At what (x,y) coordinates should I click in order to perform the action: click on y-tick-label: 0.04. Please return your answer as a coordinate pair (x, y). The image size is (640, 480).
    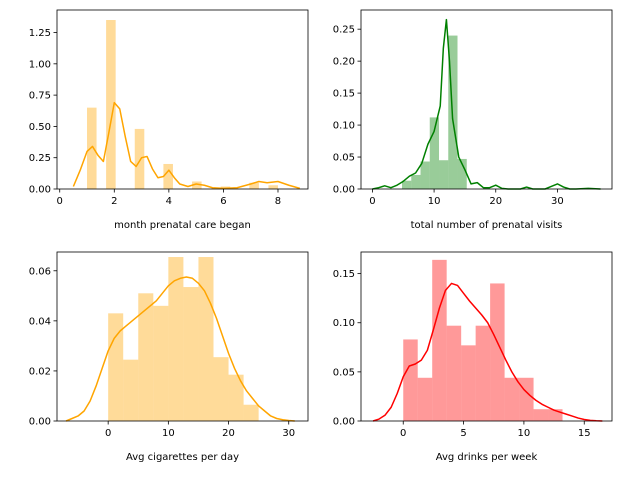
    Looking at the image, I should click on (40, 321).